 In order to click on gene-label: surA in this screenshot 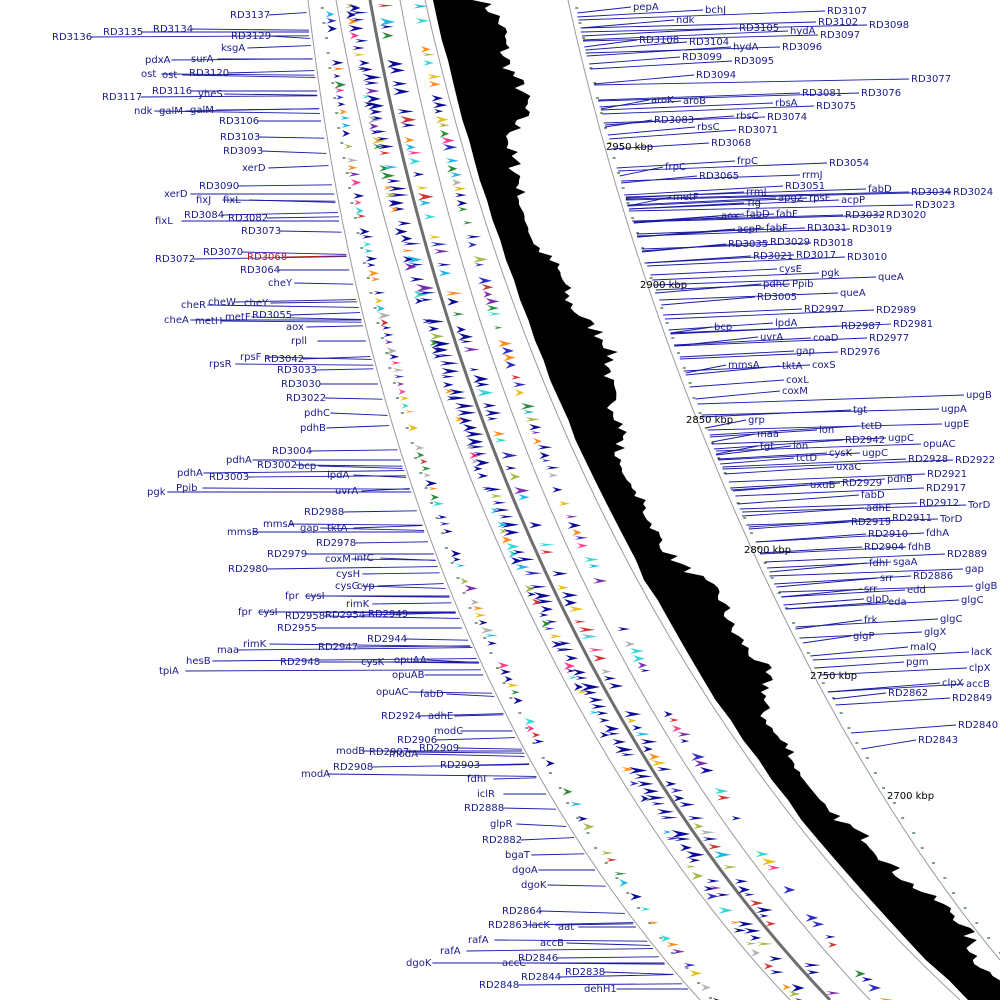, I will do `click(202, 59)`.